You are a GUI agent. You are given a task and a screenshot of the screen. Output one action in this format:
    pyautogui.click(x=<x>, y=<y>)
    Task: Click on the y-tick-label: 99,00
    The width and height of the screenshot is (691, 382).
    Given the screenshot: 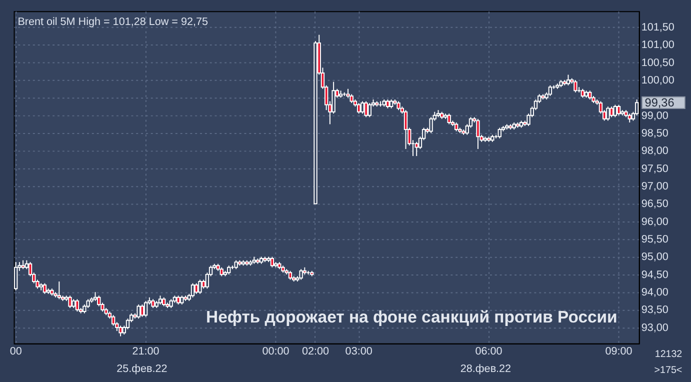 What is the action you would take?
    pyautogui.click(x=654, y=116)
    